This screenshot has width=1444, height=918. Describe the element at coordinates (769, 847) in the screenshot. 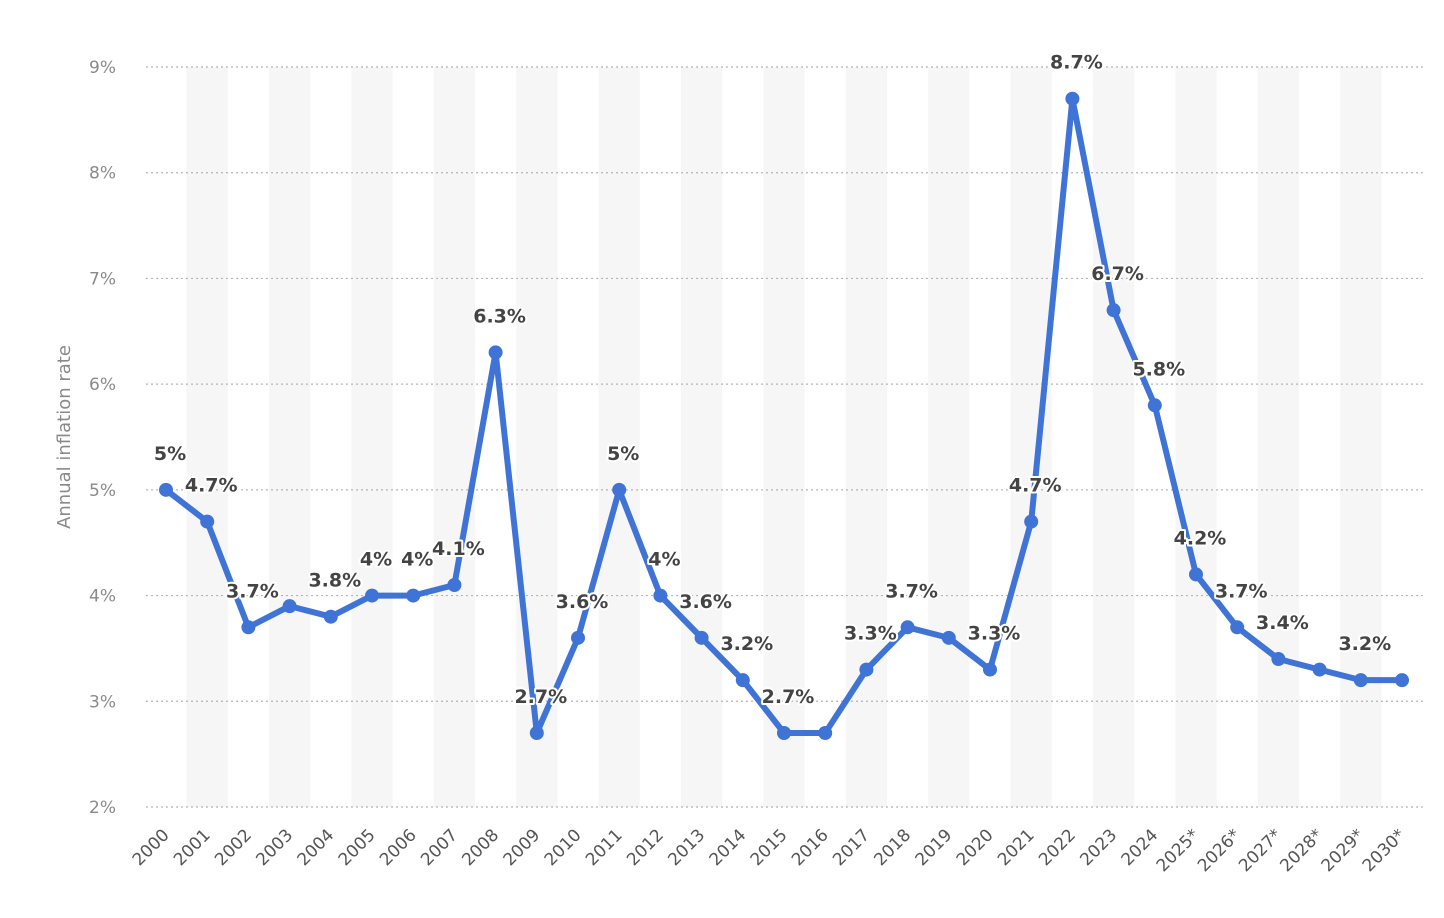

I see `x-tick-label: 2015` at that location.